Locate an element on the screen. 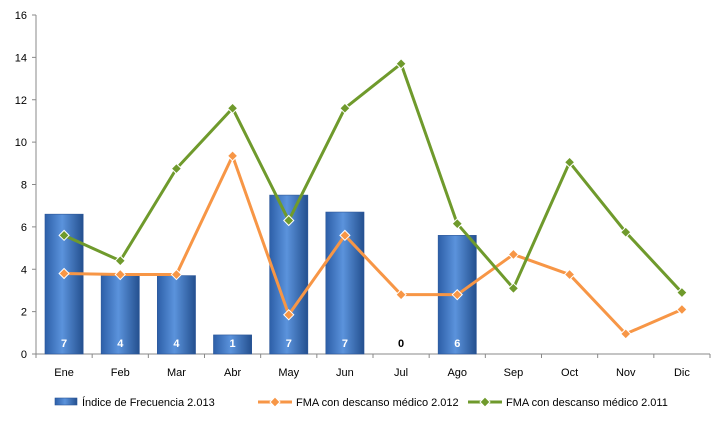 This screenshot has height=427, width=720. y-tick-label: 12 is located at coordinates (21, 101).